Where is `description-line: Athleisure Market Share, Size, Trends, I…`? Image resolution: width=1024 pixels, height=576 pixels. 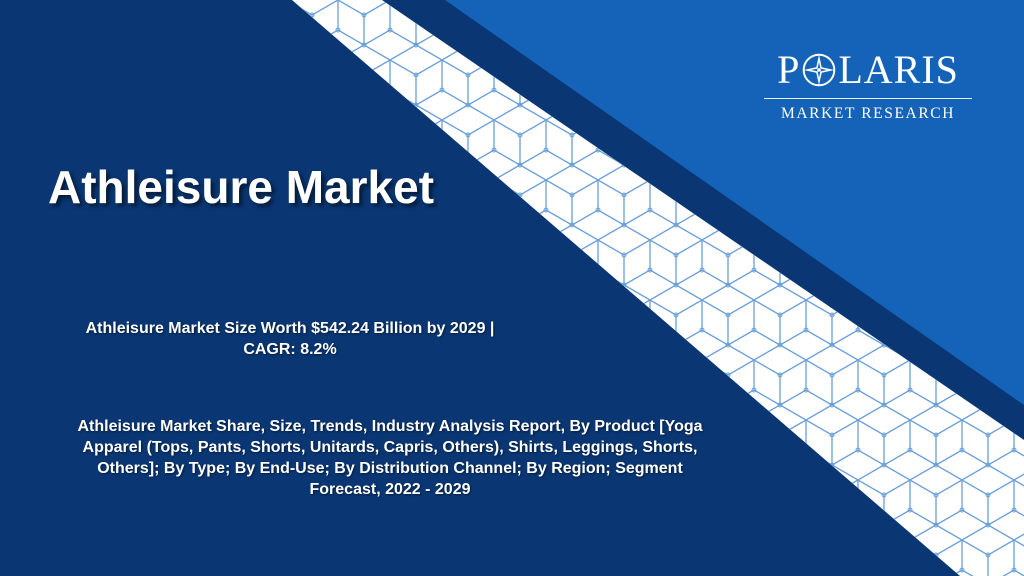
description-line: Athleisure Market Share, Size, Trends, I… is located at coordinates (390, 426).